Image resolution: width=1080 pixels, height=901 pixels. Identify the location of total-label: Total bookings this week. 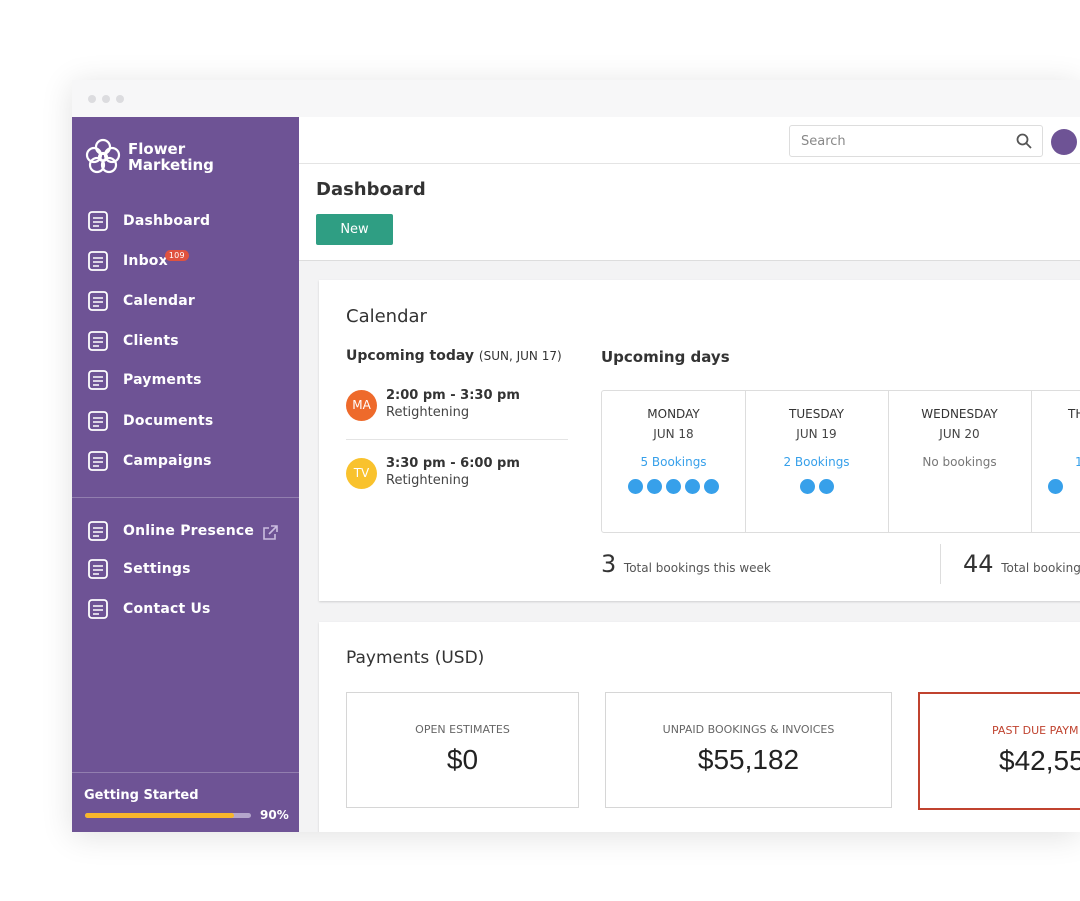
(697, 568).